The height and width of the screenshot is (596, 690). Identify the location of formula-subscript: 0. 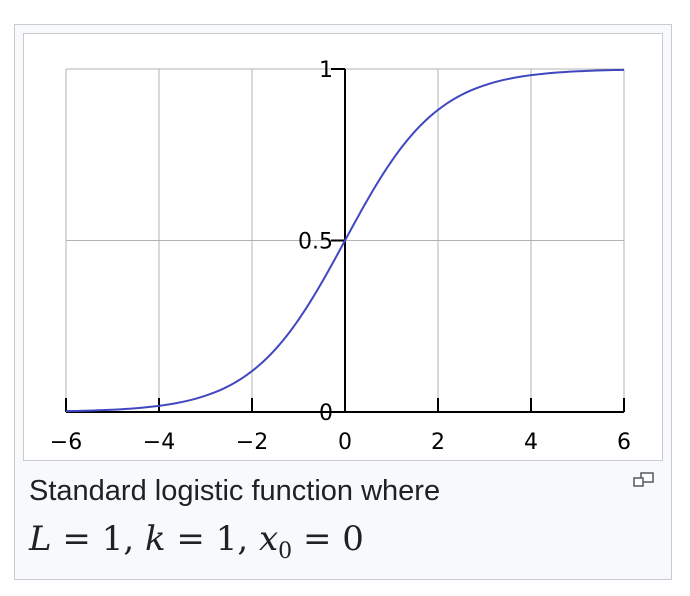
(285, 551).